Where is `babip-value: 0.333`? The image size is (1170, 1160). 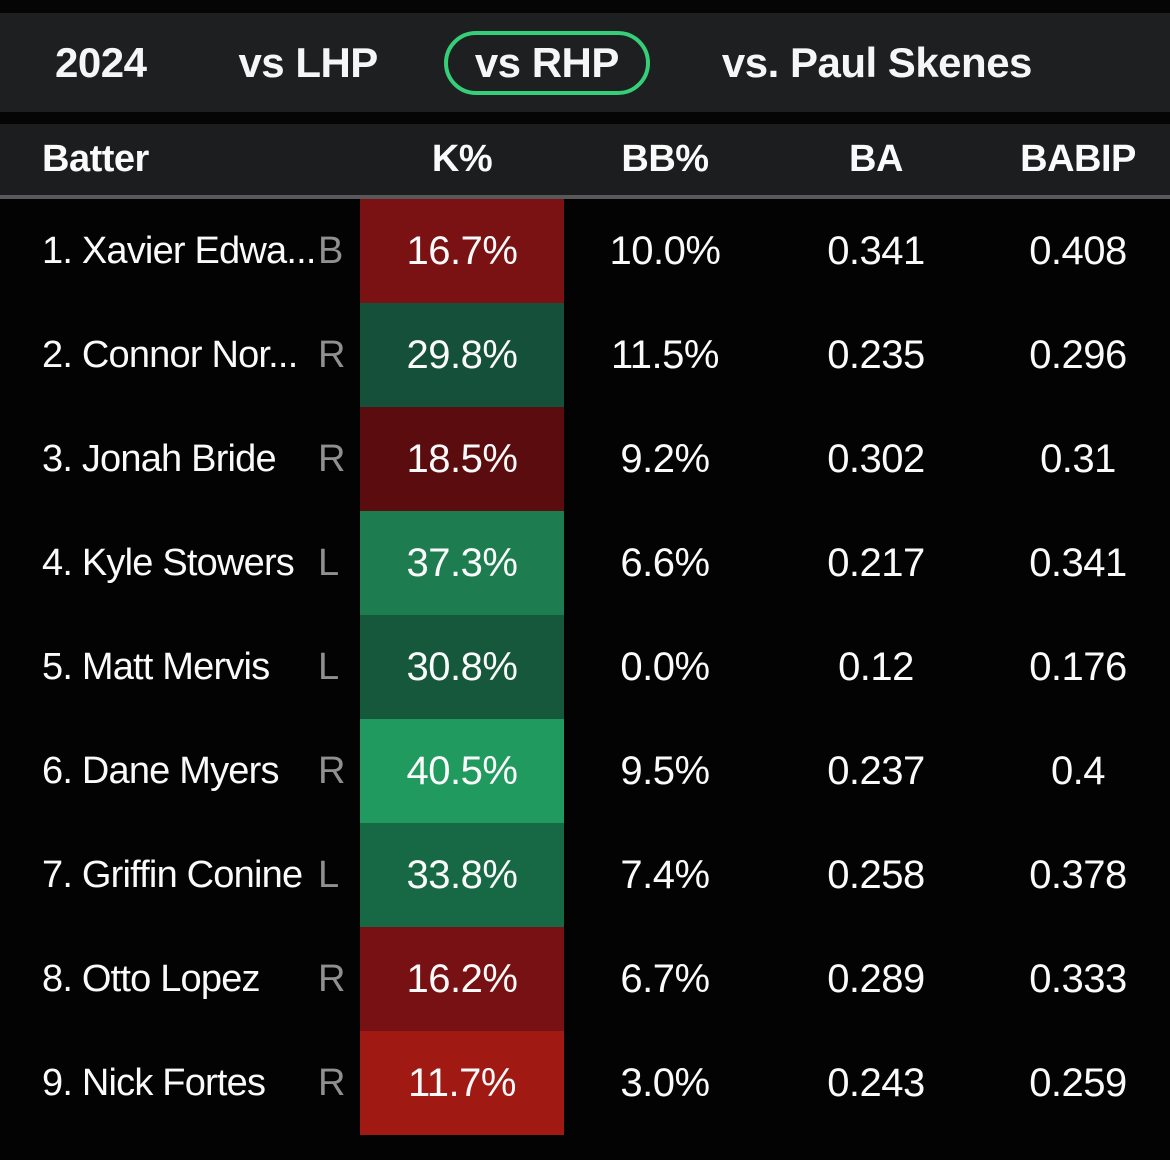 babip-value: 0.333 is located at coordinates (1078, 978).